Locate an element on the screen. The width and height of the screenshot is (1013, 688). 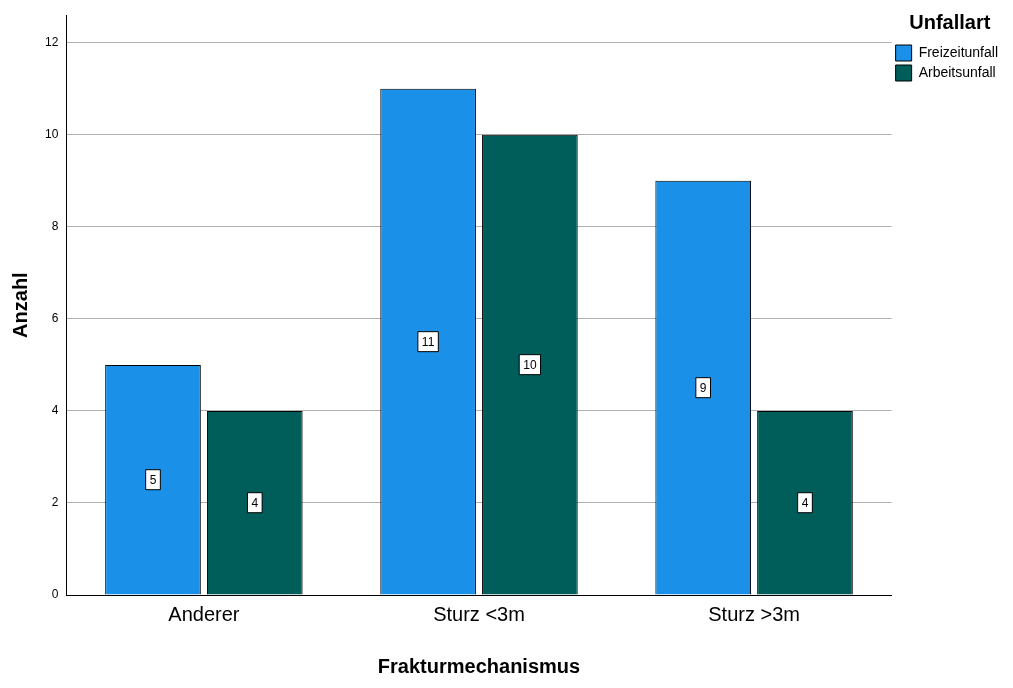
data-label: 10 is located at coordinates (530, 364).